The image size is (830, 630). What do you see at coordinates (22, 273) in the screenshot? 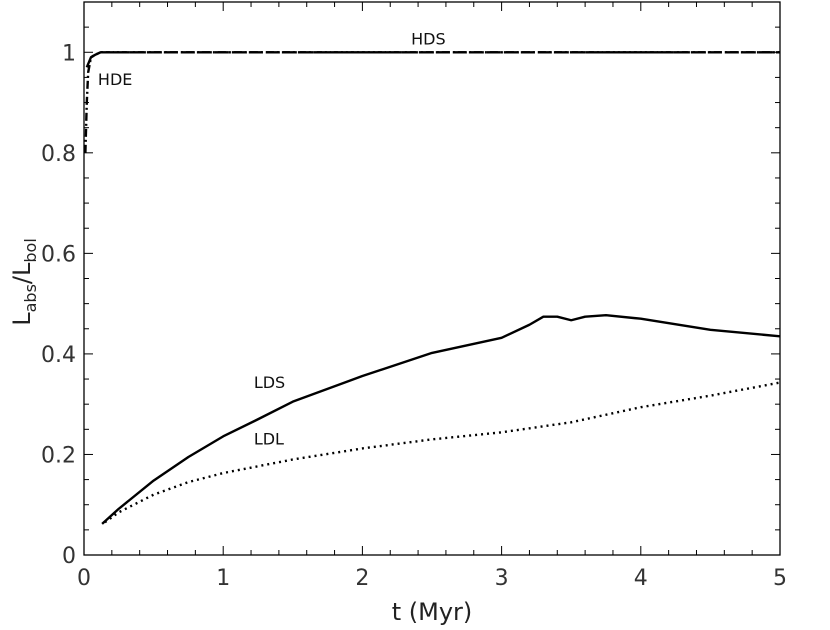
I see `y-axis-label-sep: /L` at bounding box center [22, 273].